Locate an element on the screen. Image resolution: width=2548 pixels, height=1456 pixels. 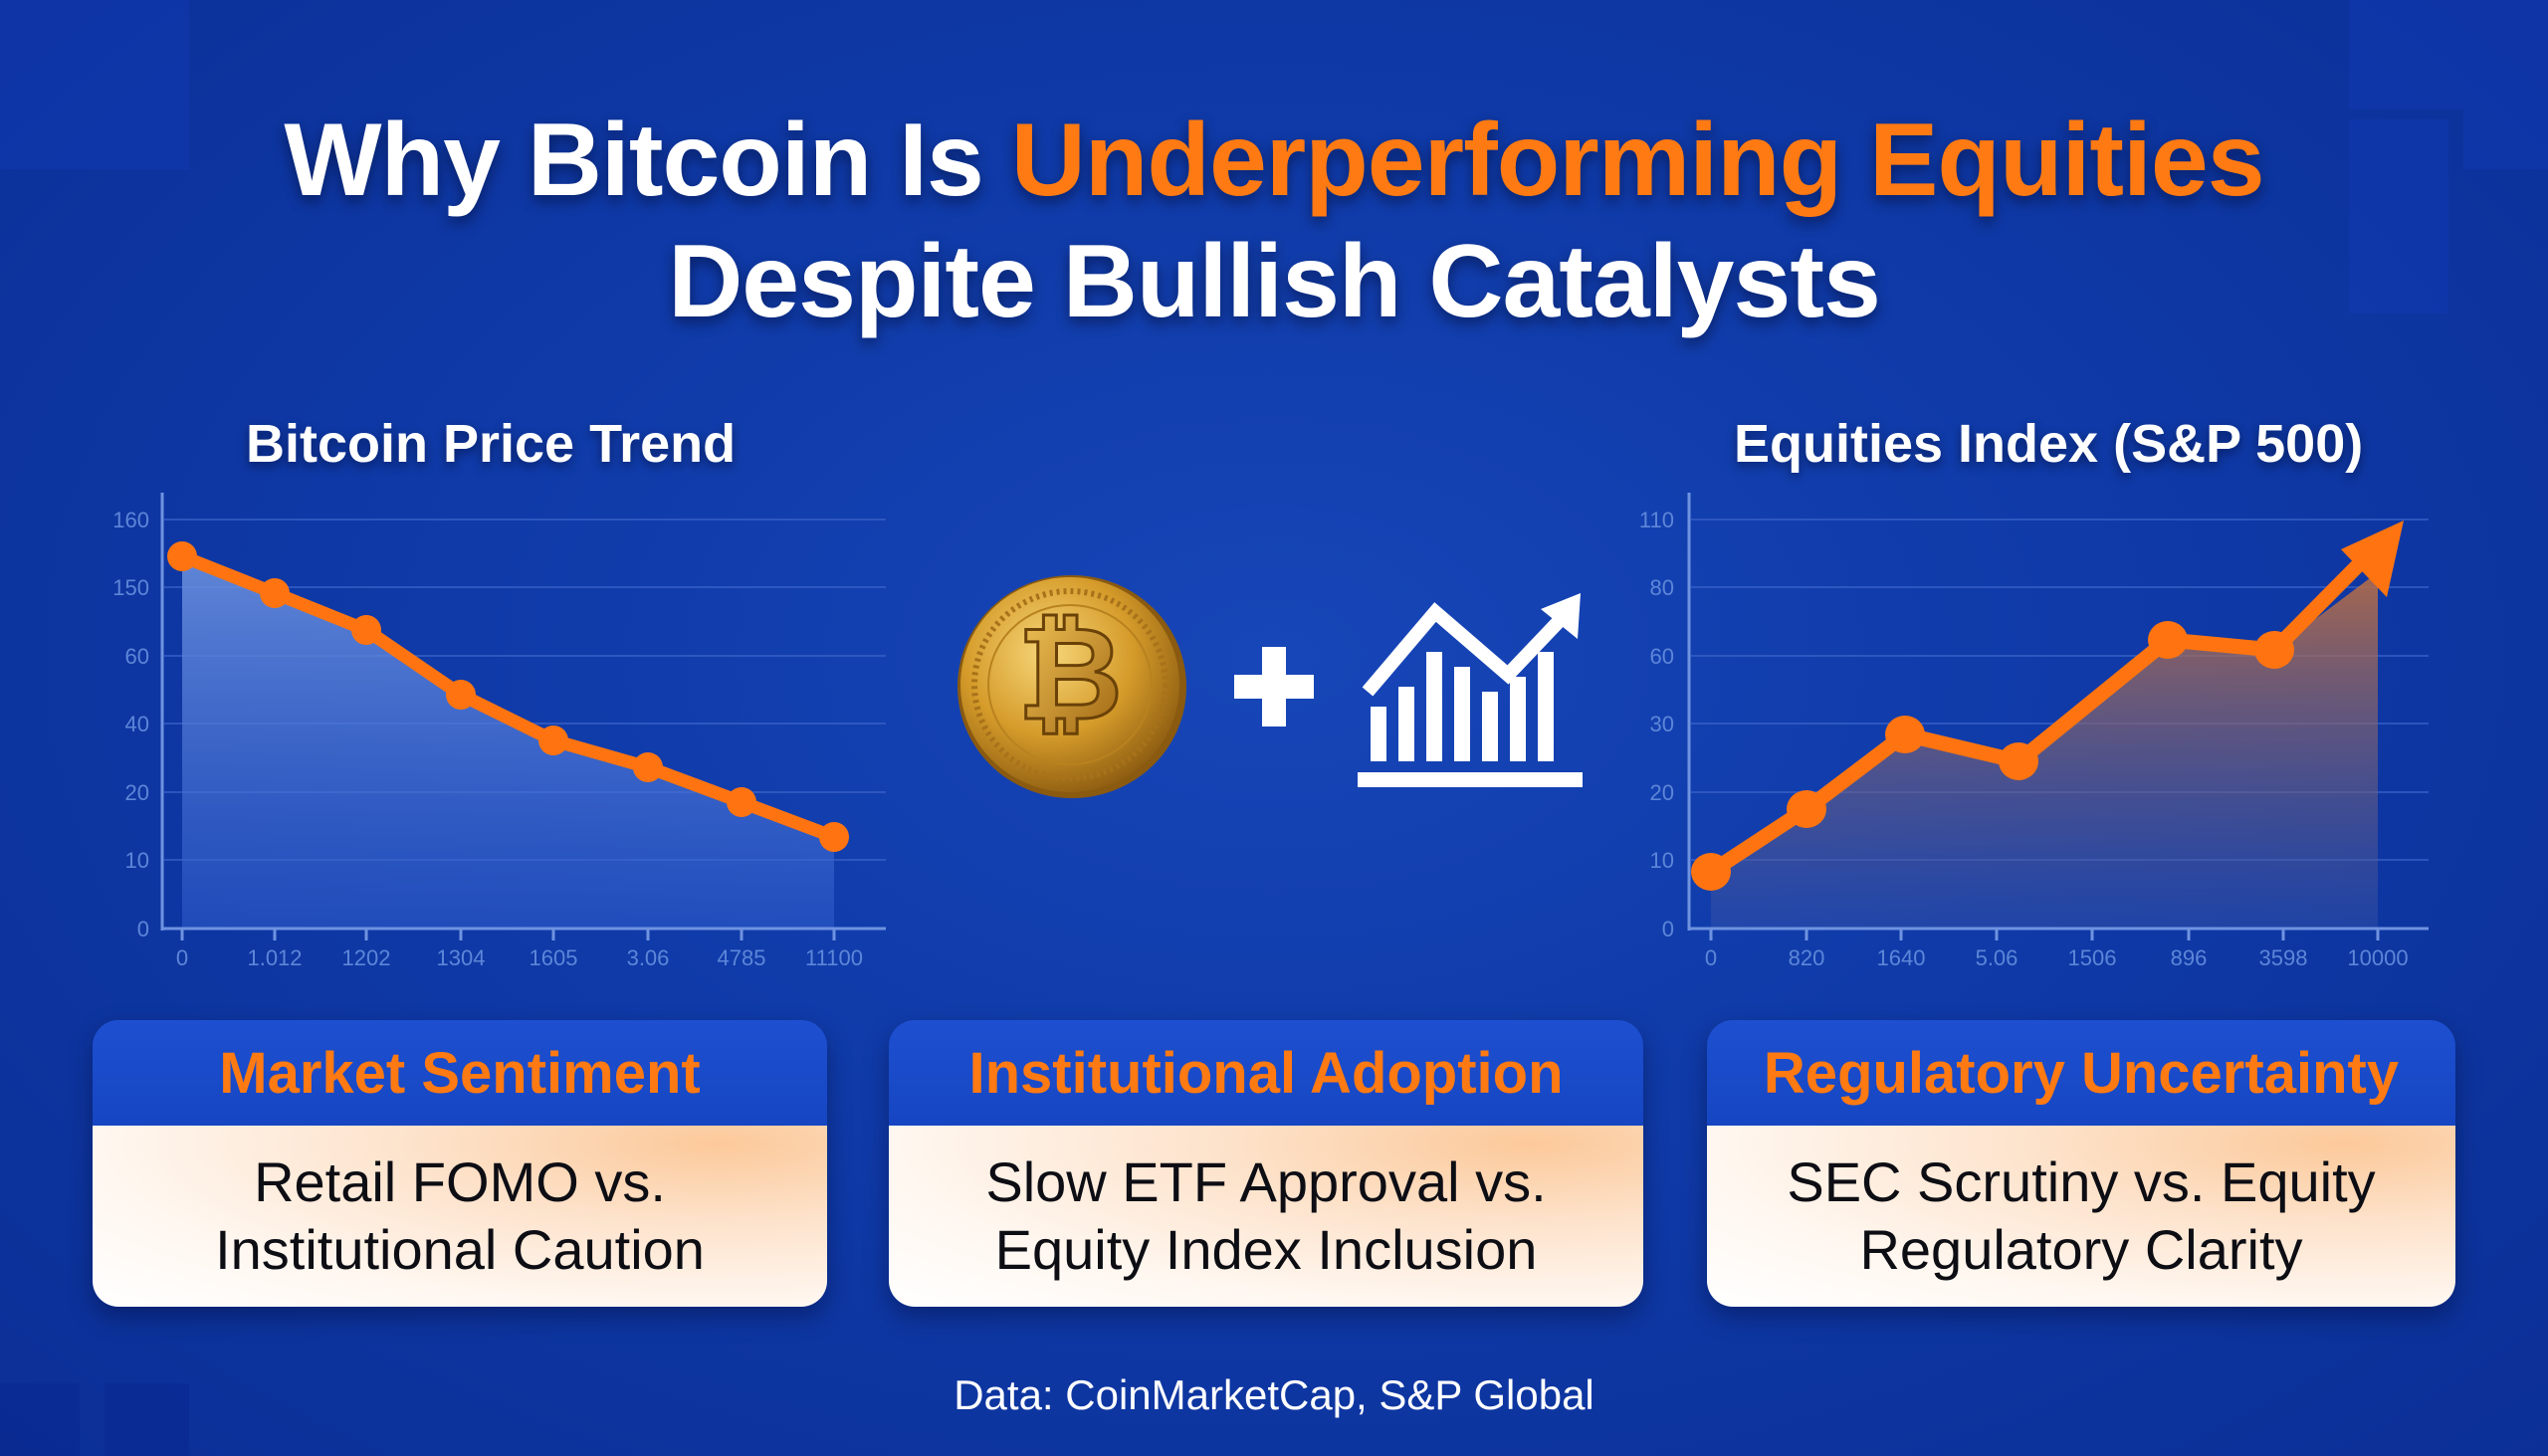
svg-text: 1506 is located at coordinates (2092, 957).